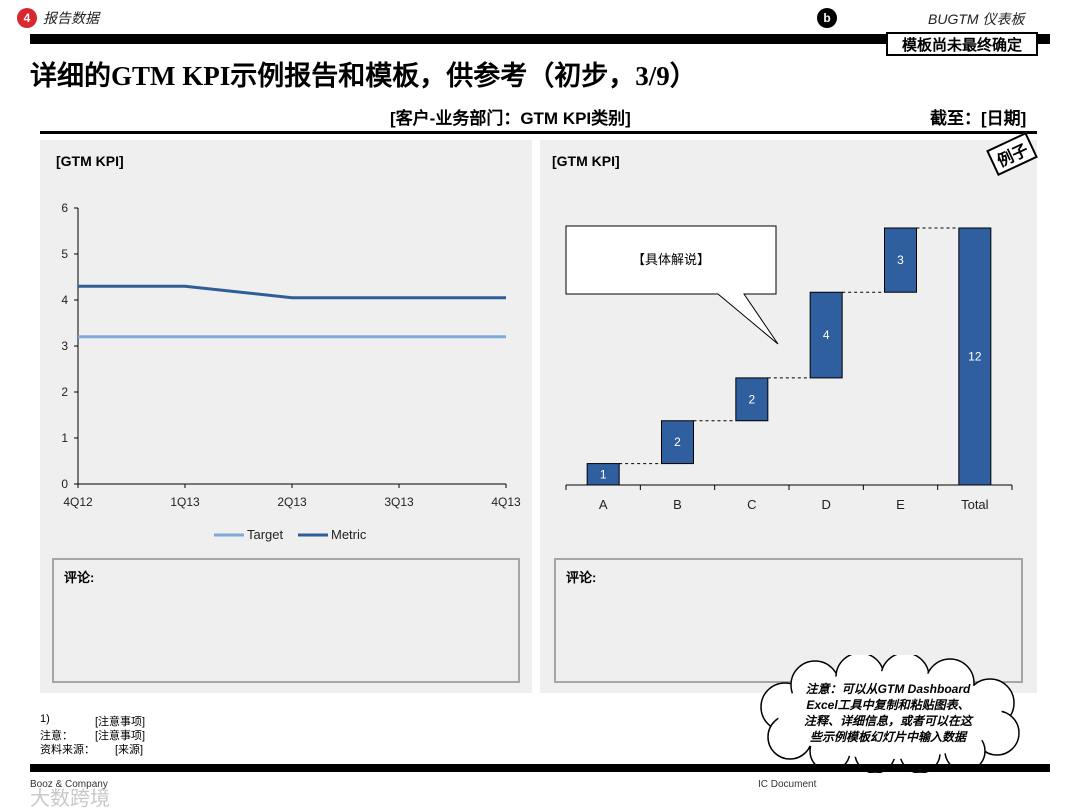 The height and width of the screenshot is (811, 1080). Describe the element at coordinates (787, 784) in the screenshot. I see `footer-document-type: IC Document` at that location.